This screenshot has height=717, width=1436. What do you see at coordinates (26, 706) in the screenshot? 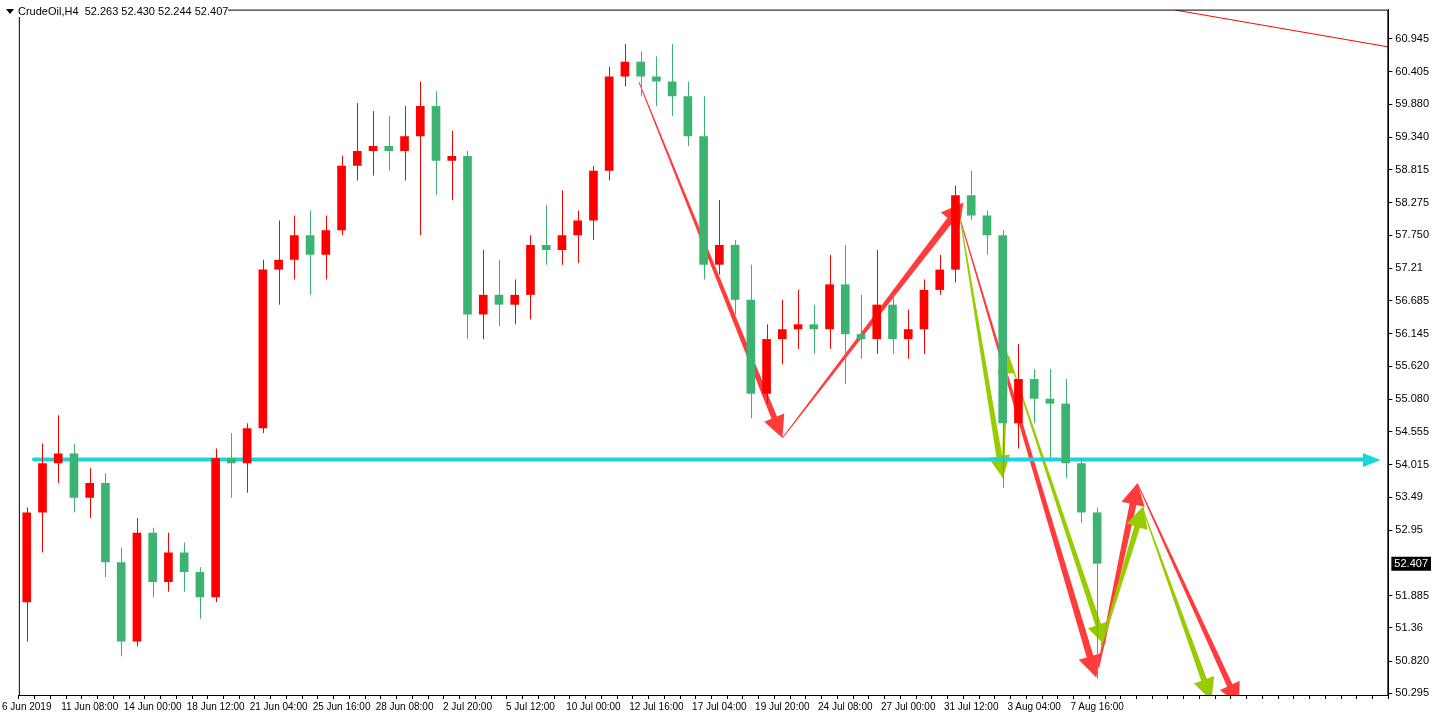
I see `x-tick-label: 6 Jun 2019` at bounding box center [26, 706].